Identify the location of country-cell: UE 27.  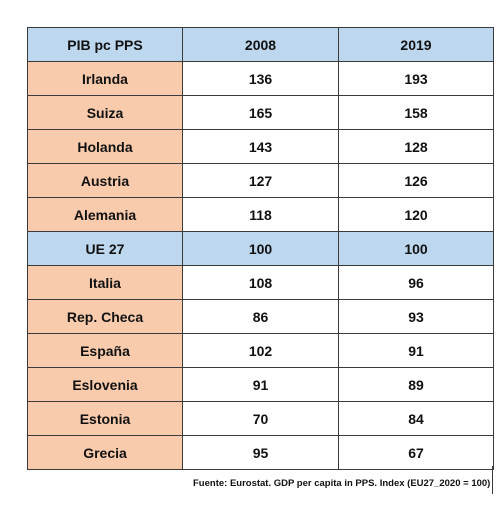
(105, 248).